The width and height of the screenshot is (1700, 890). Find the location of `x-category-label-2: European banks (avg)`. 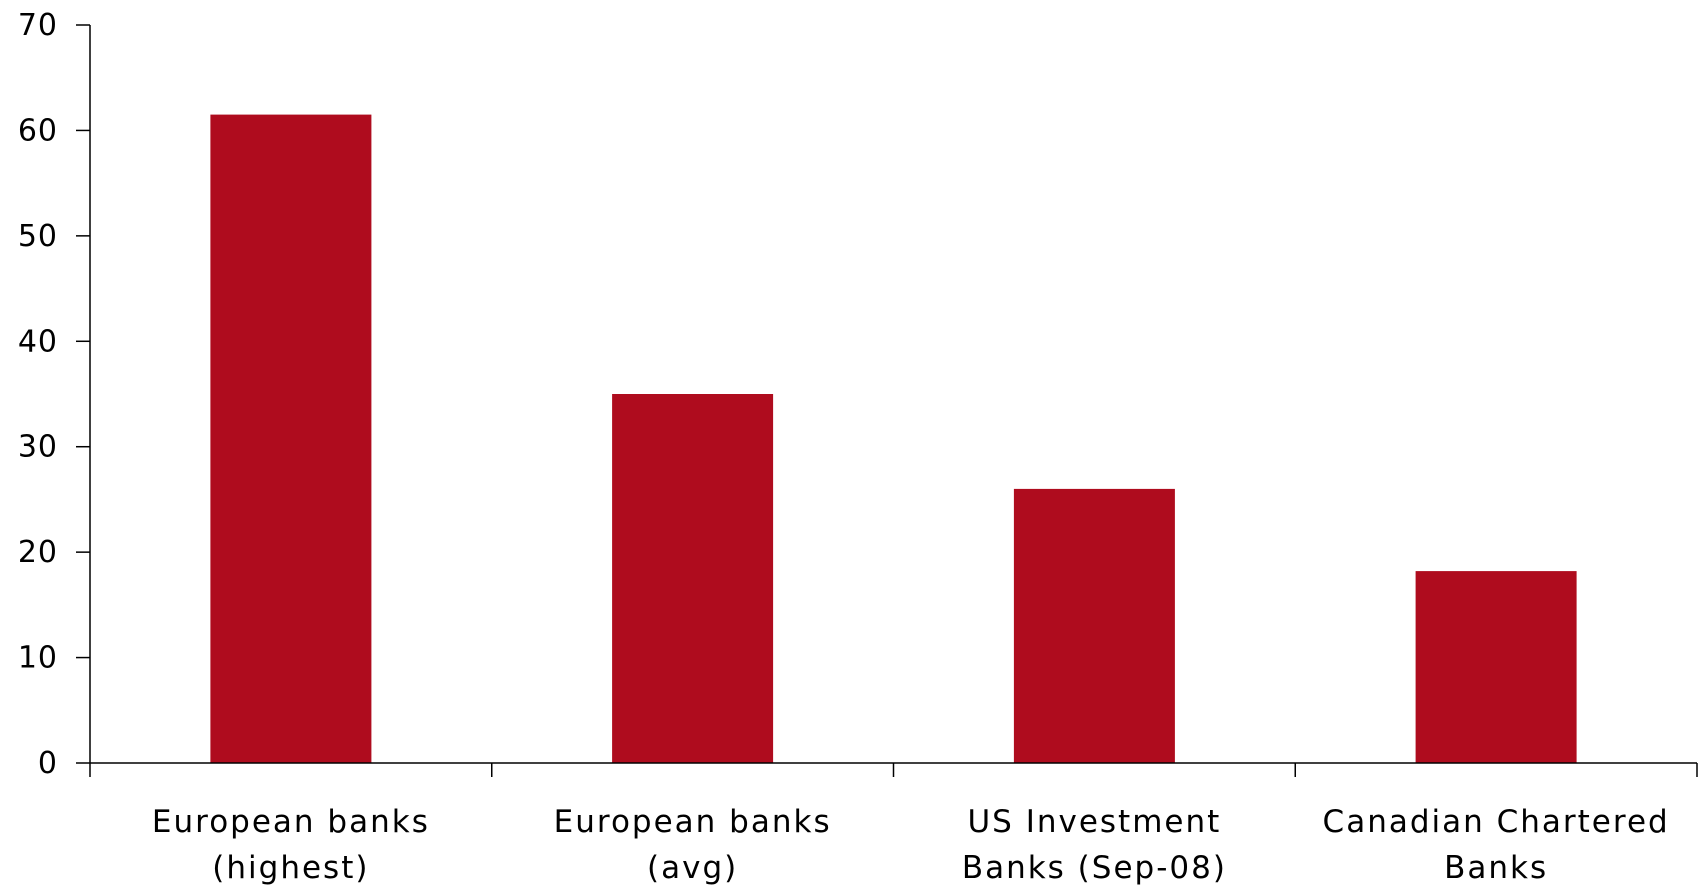

x-category-label-2: European banks (avg) is located at coordinates (693, 845).